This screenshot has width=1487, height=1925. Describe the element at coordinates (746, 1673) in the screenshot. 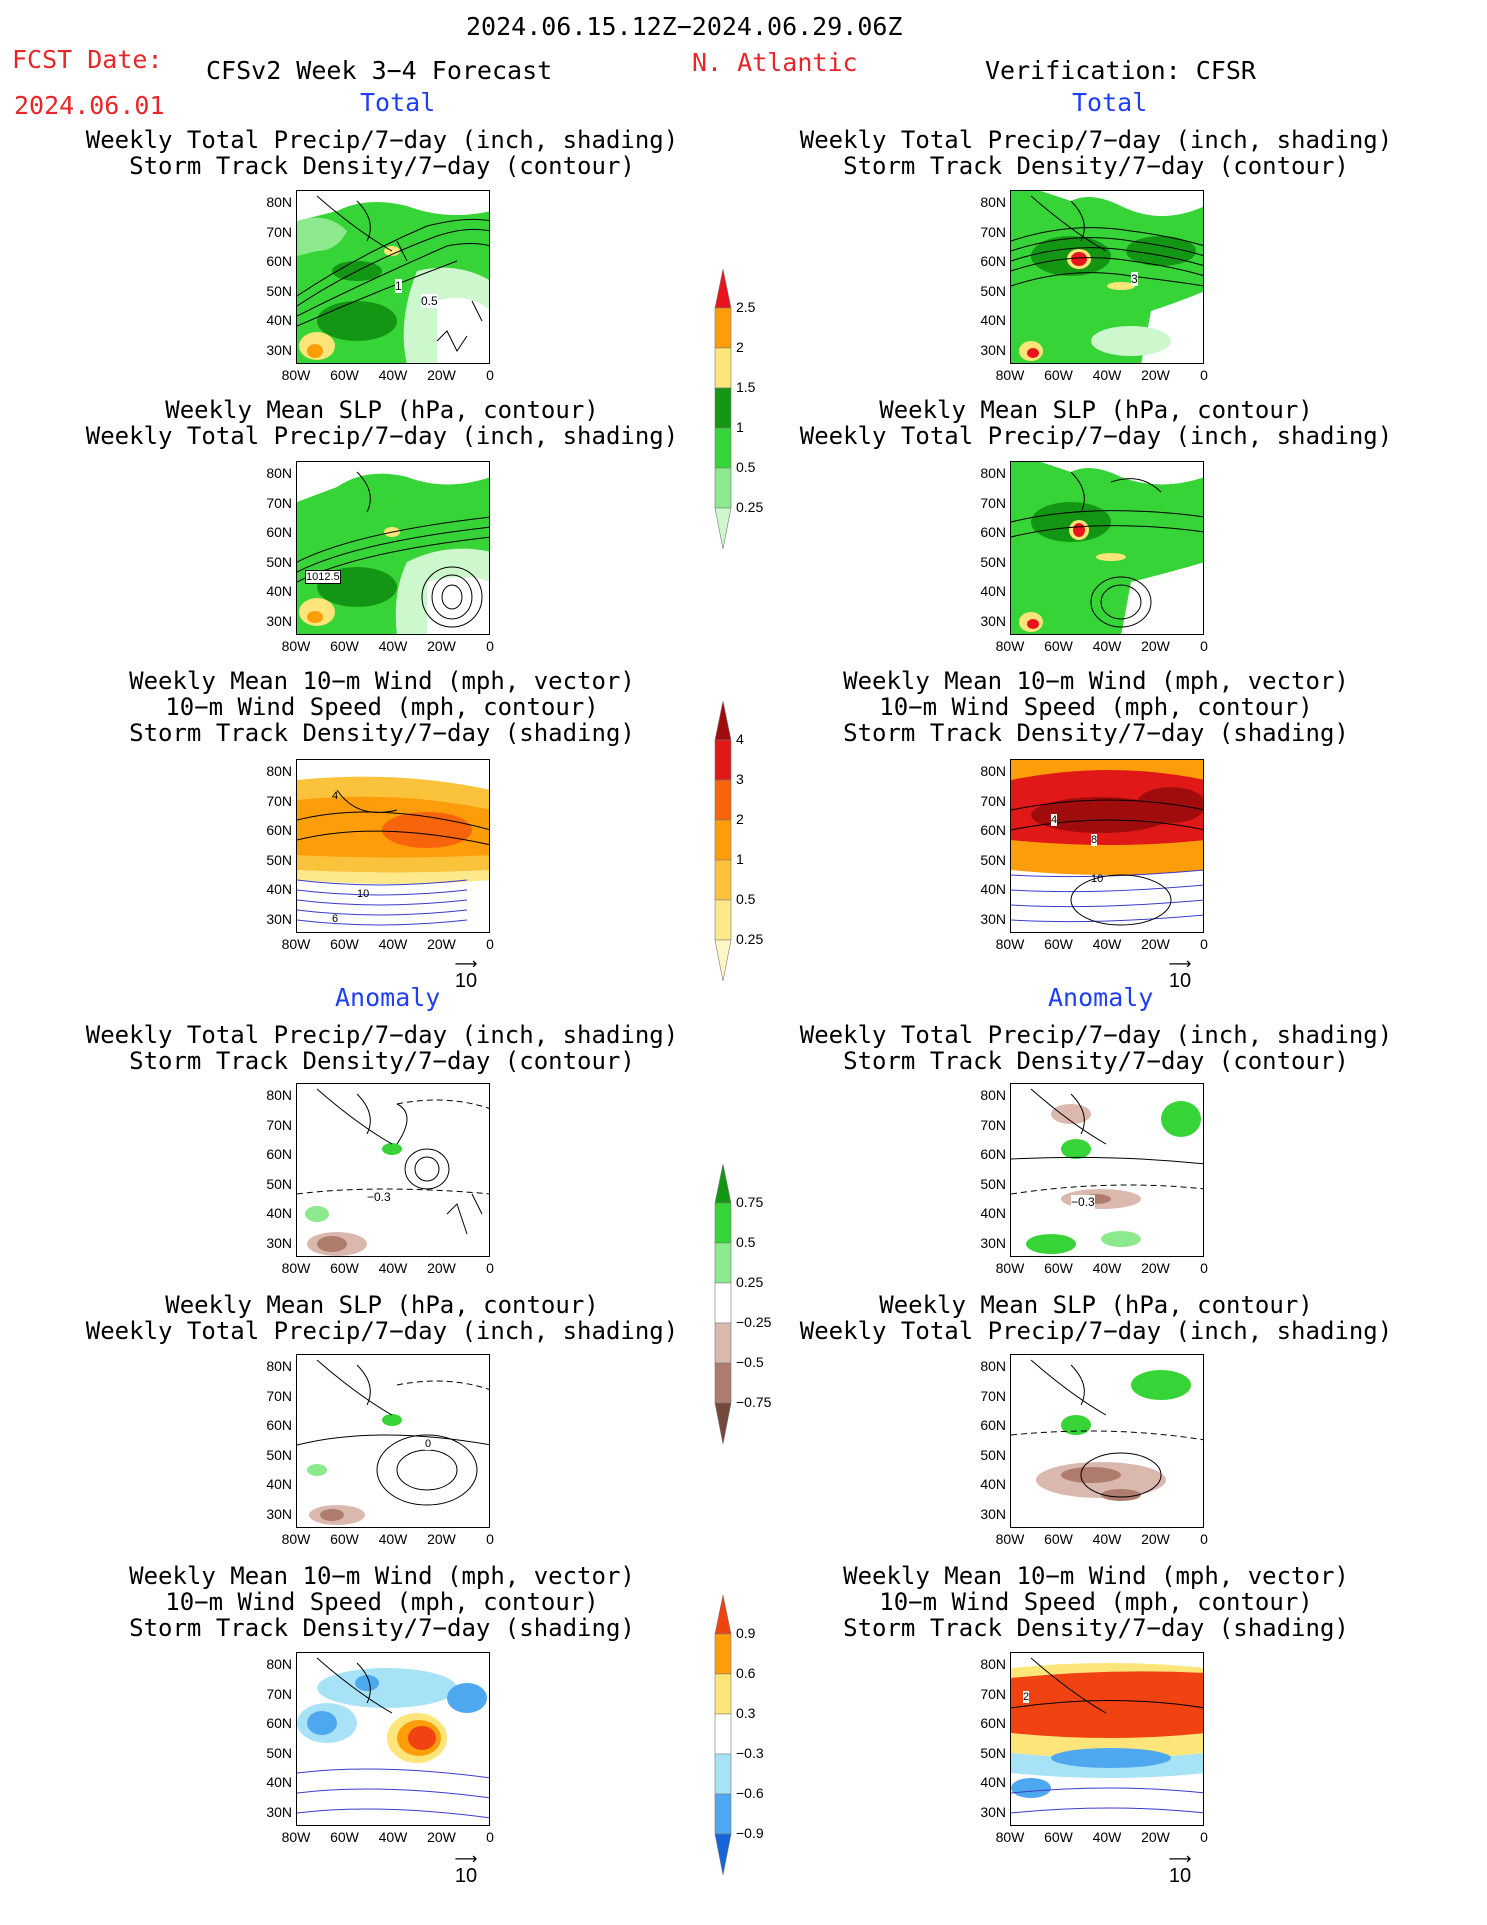

I see `colorbar-tick-label: 0.6` at that location.